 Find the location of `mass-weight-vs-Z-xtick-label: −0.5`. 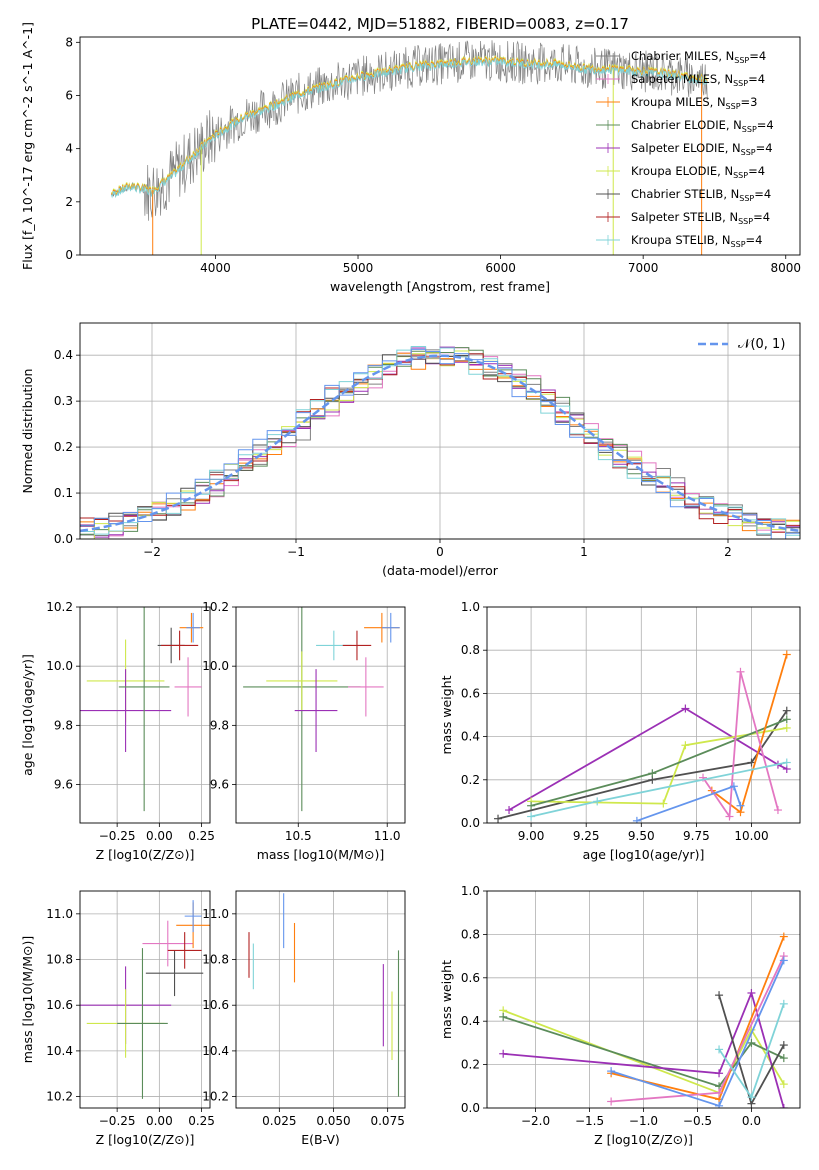

mass-weight-vs-Z-xtick-label: −0.5 is located at coordinates (697, 1121).